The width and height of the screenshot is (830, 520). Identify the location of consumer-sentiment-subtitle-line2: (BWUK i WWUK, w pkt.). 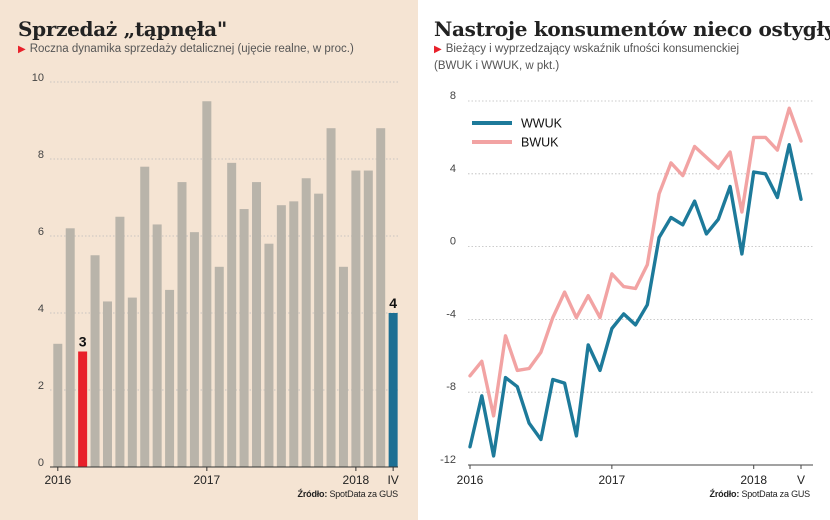
(497, 66).